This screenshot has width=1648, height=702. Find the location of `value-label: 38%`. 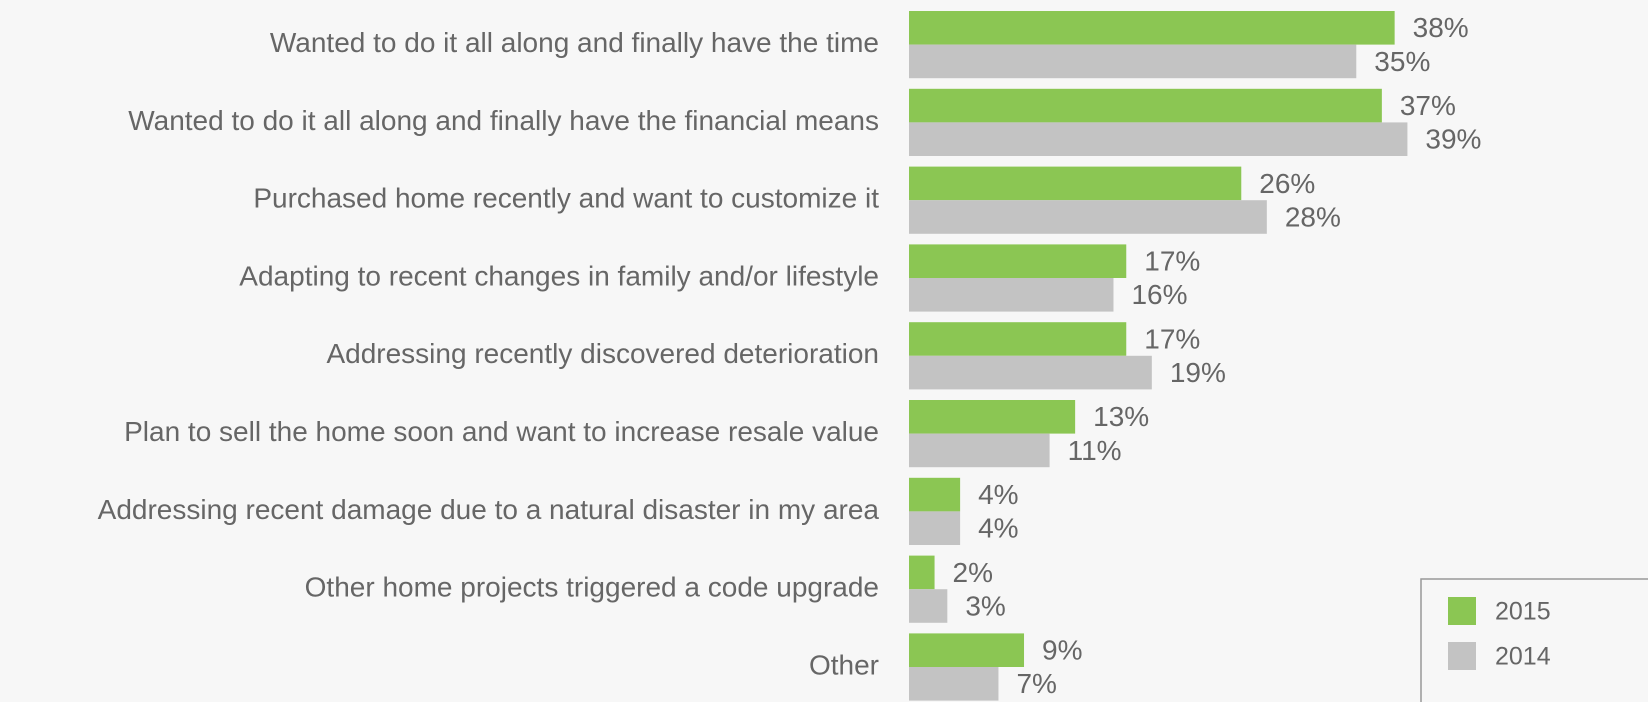

value-label: 38% is located at coordinates (1441, 27).